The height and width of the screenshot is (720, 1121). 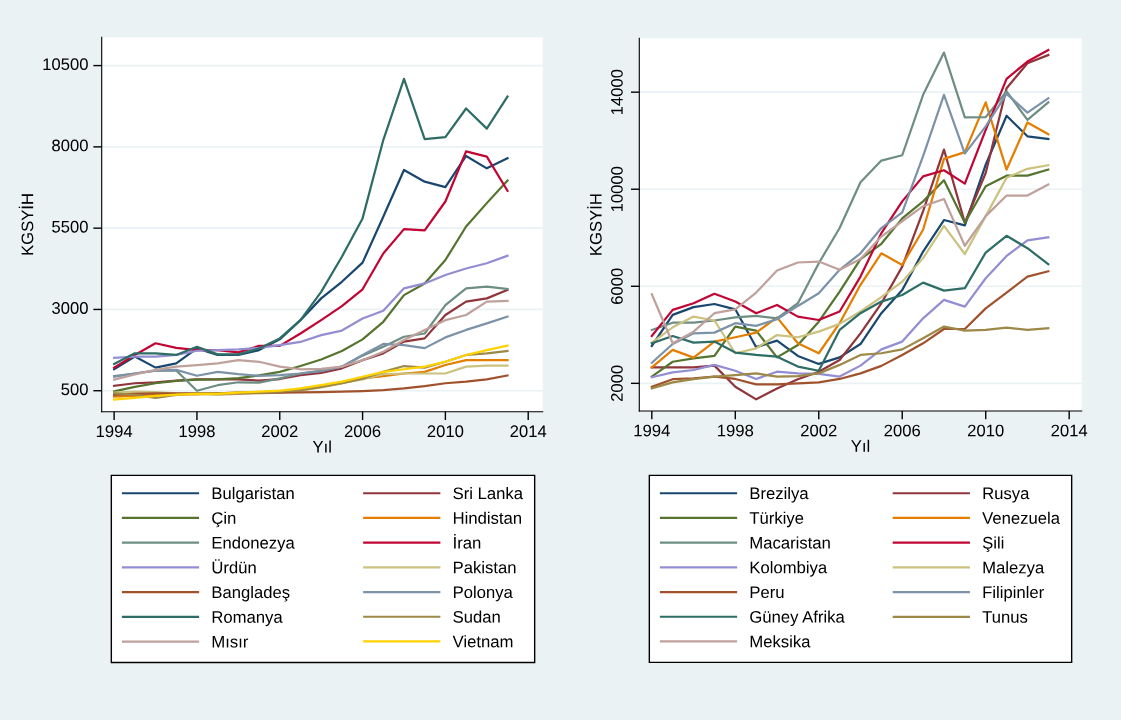 I want to click on legend-label: Şili, so click(x=993, y=544).